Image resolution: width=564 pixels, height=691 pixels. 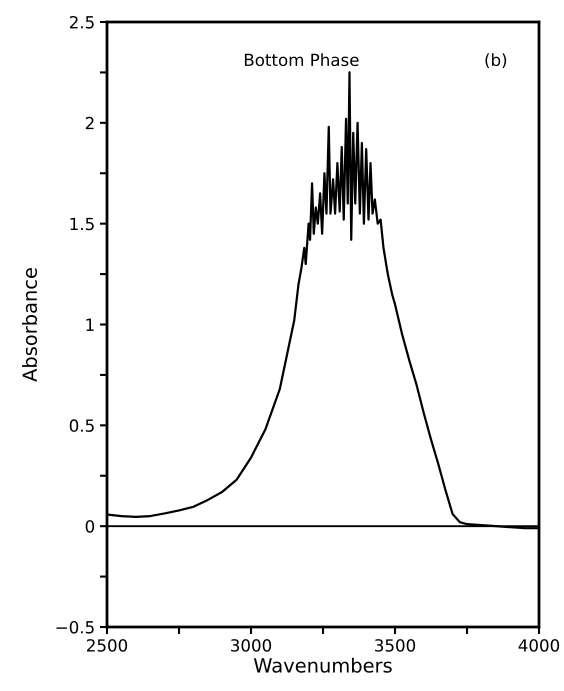 I want to click on x-tick-label: 2500, so click(x=107, y=645).